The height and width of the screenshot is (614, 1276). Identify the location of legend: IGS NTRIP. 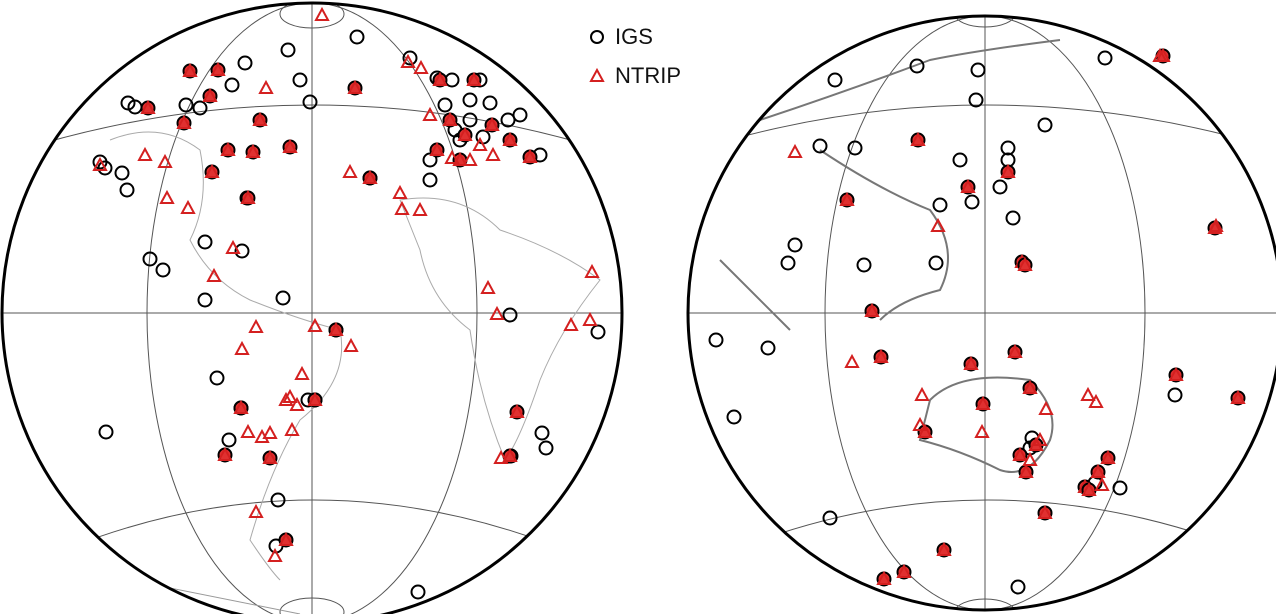
(635, 56).